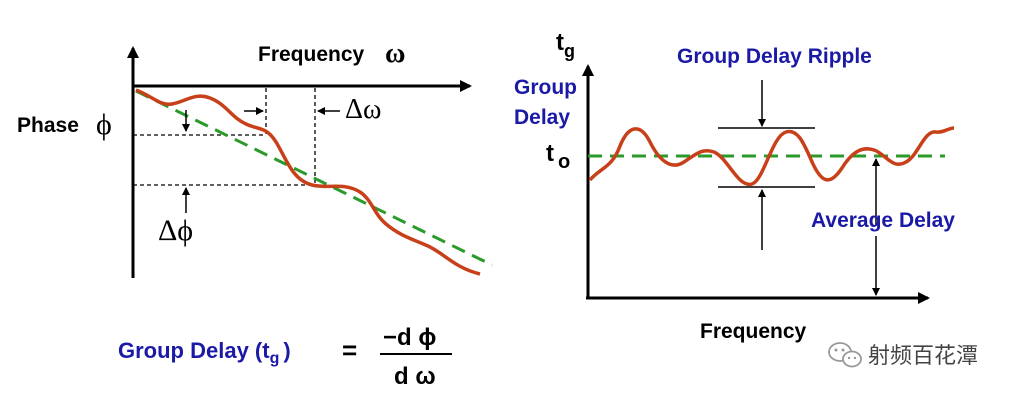 Image resolution: width=1029 pixels, height=401 pixels. I want to click on phase-x-axis-symbol: ω, so click(395, 53).